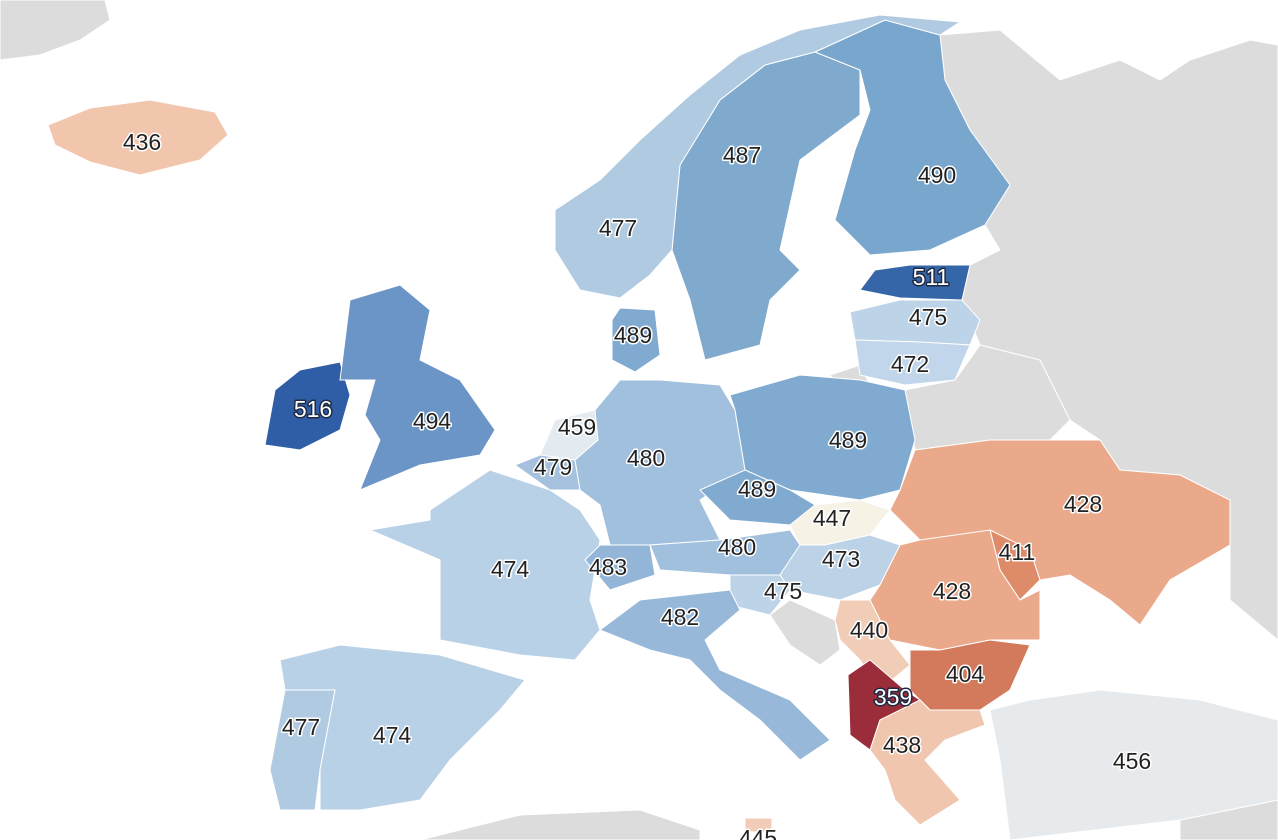  What do you see at coordinates (553, 467) in the screenshot?
I see `region-value: 479` at bounding box center [553, 467].